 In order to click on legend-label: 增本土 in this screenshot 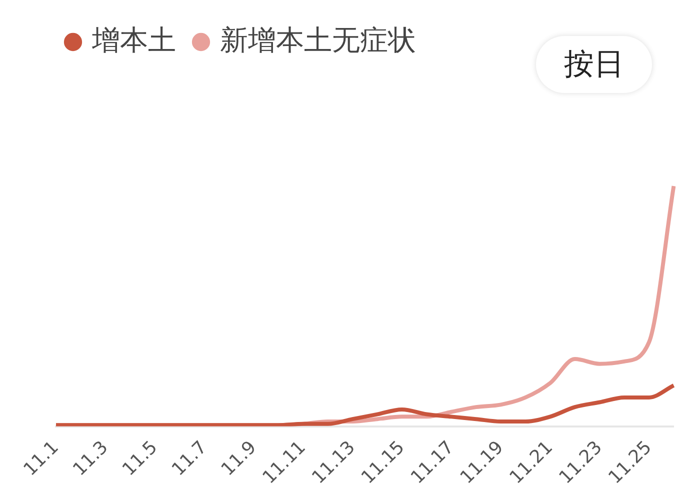, I will do `click(133, 39)`.